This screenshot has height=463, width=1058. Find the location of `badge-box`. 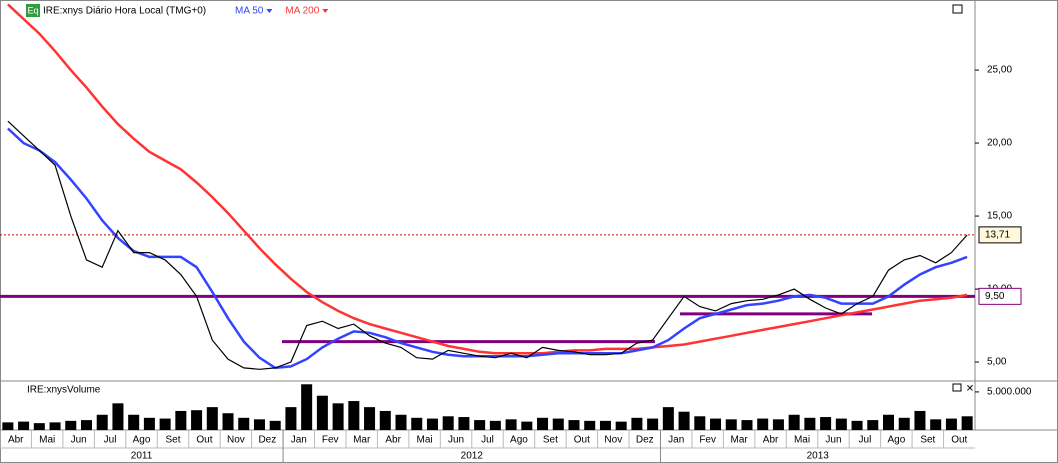

badge-box is located at coordinates (33, 10).